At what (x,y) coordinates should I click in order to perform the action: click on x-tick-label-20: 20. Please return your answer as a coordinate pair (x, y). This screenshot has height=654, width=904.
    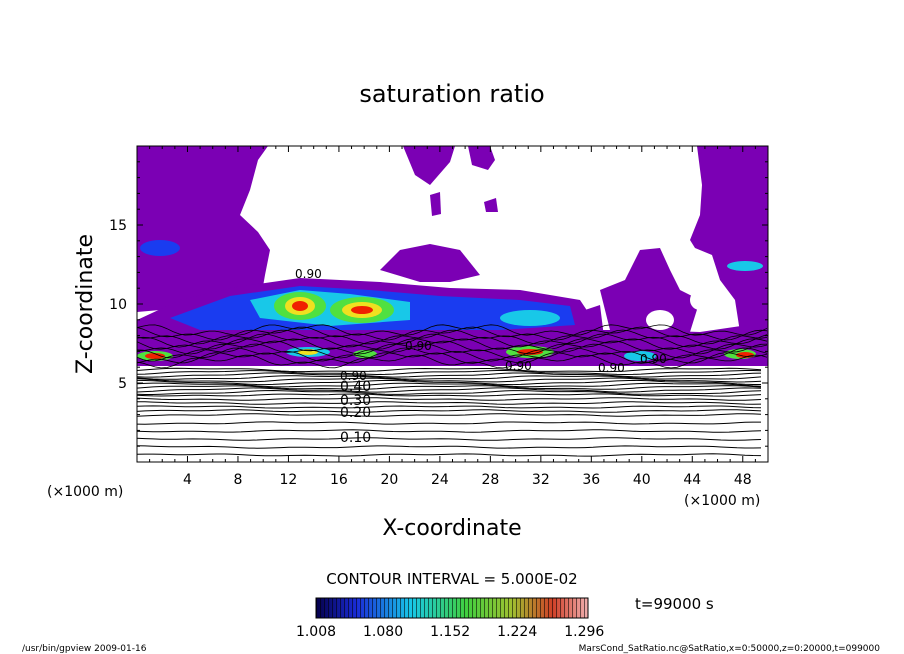
    Looking at the image, I should click on (389, 480).